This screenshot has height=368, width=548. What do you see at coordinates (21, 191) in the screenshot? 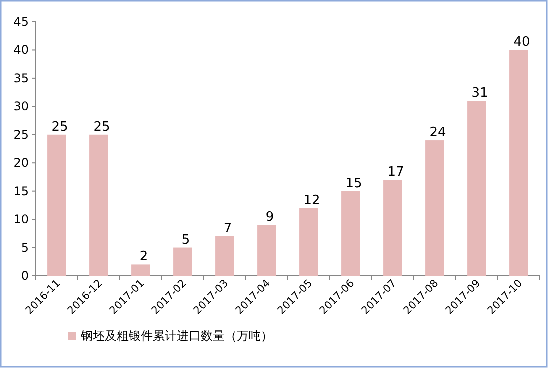
I see `y-tick-label: 15` at bounding box center [21, 191].